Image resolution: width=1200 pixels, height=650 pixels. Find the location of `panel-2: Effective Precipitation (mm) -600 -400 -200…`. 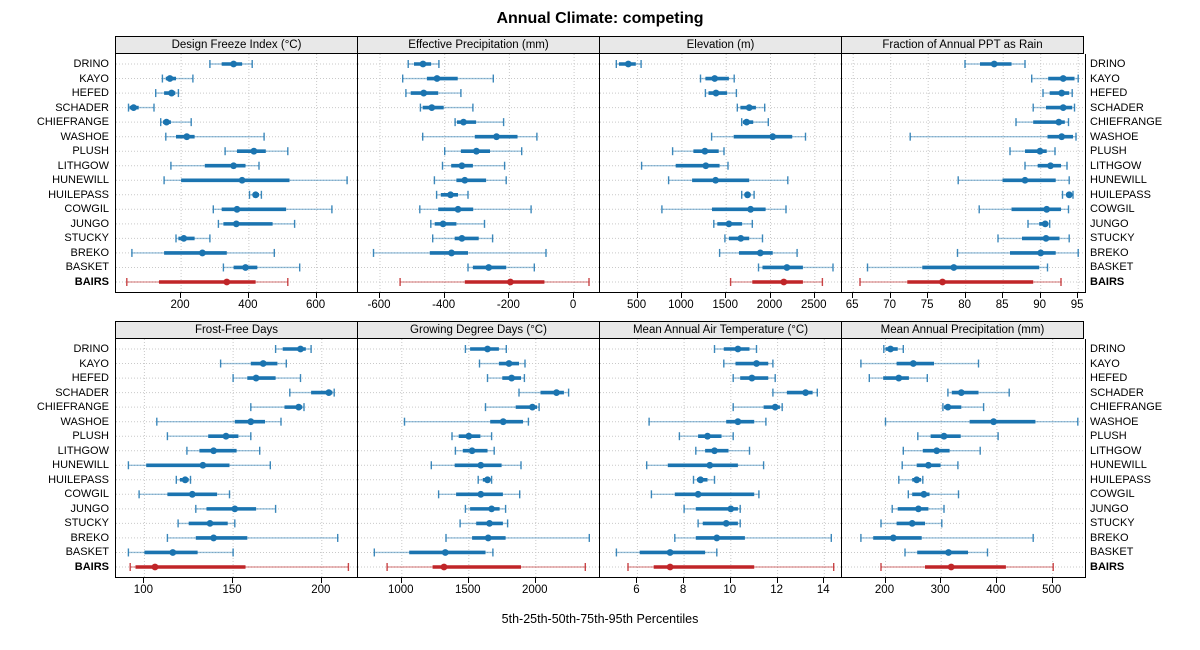

panel-2: Effective Precipitation (mm) -600 -400 -200… is located at coordinates (479, 178).